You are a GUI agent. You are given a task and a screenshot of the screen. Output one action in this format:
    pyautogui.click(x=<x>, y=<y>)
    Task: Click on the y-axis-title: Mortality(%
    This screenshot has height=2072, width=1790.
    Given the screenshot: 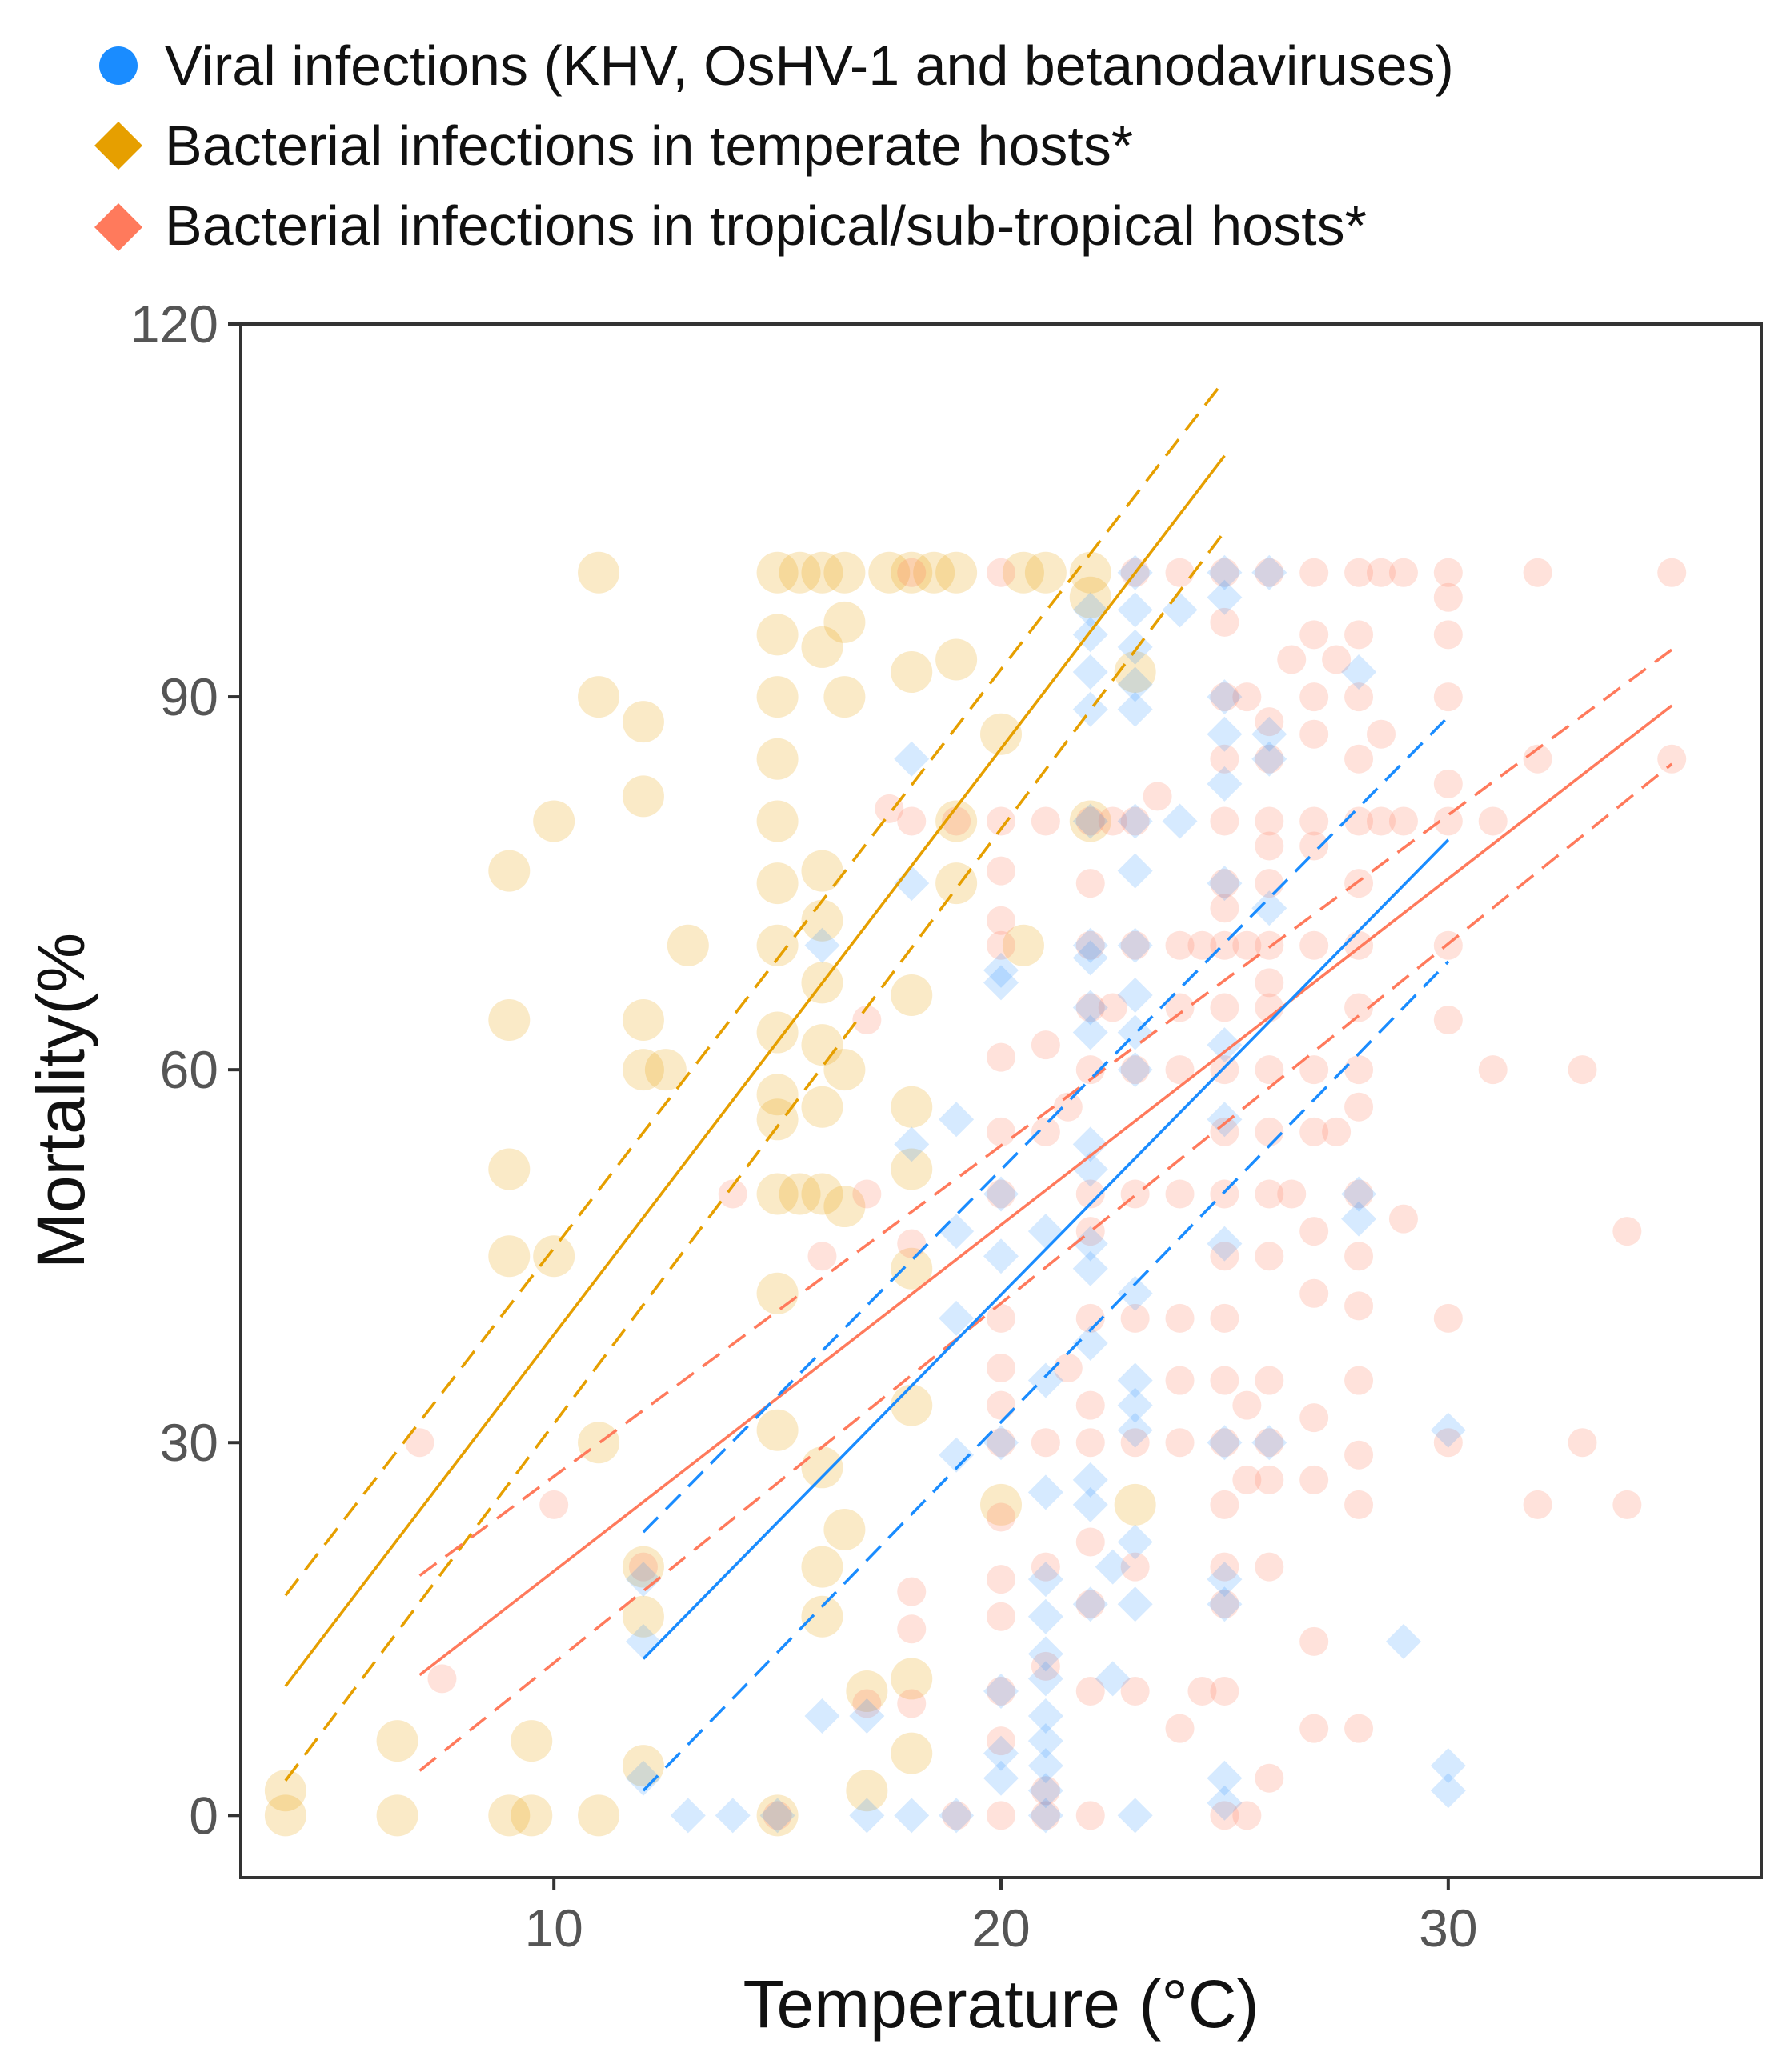 What is the action you would take?
    pyautogui.click(x=60, y=1101)
    